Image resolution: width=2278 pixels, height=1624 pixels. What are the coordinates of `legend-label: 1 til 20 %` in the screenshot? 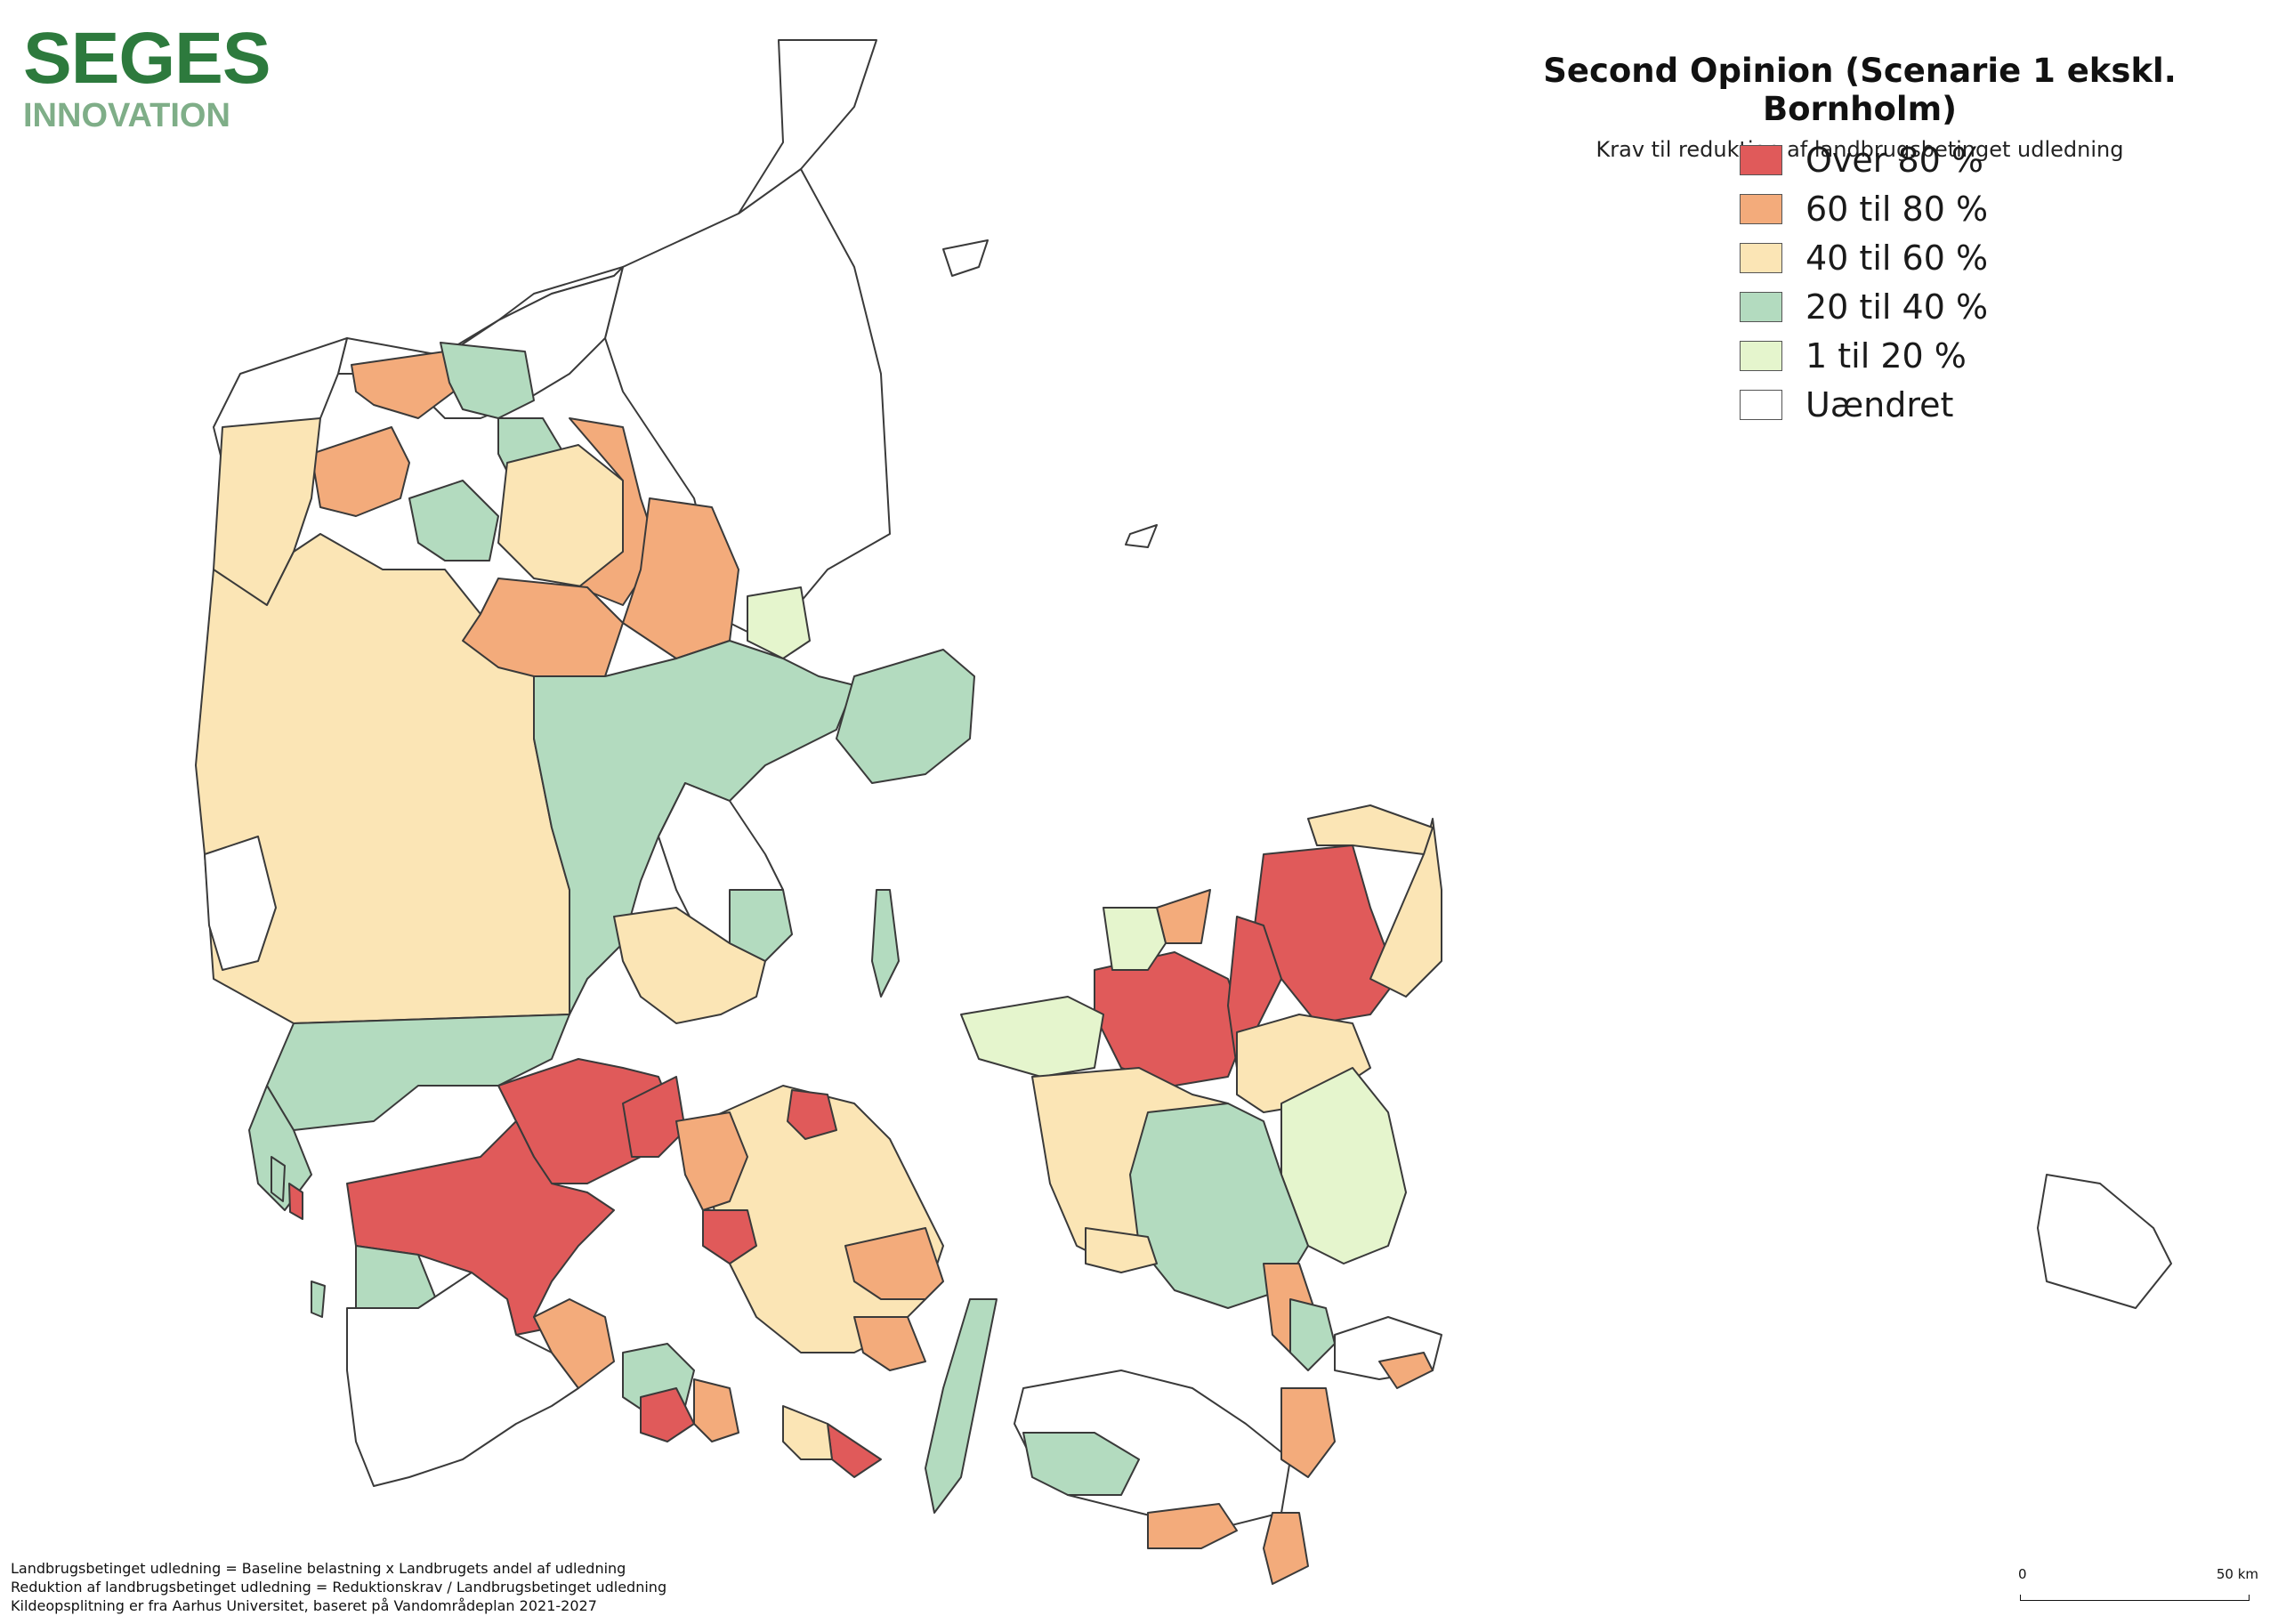 It's located at (1886, 356).